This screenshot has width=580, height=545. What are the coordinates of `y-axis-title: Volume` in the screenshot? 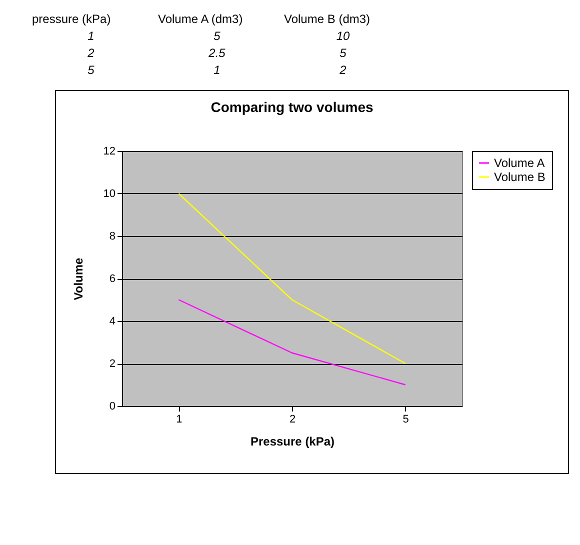 It's located at (78, 278).